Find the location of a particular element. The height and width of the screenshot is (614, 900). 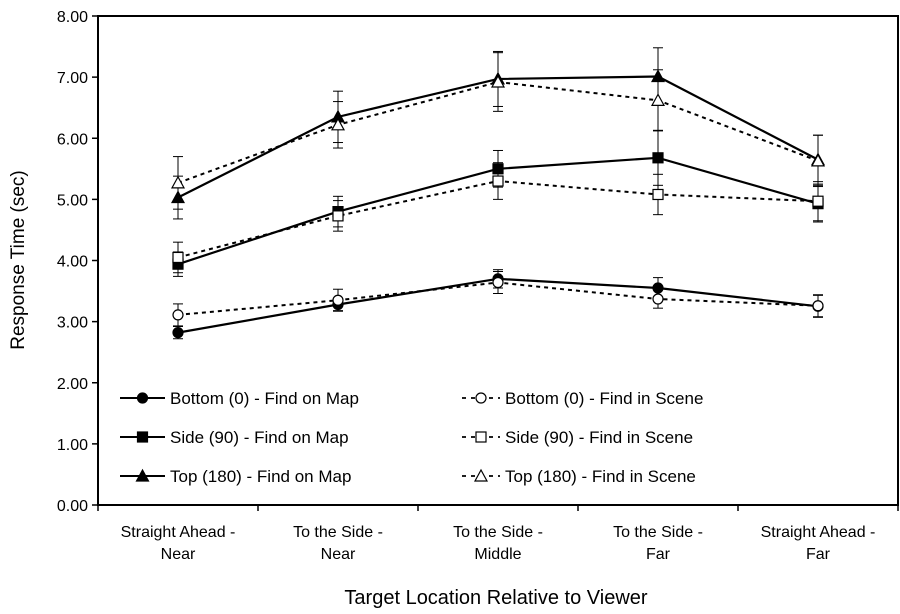

legend-label: Side (90) - Find on Map is located at coordinates (259, 437).